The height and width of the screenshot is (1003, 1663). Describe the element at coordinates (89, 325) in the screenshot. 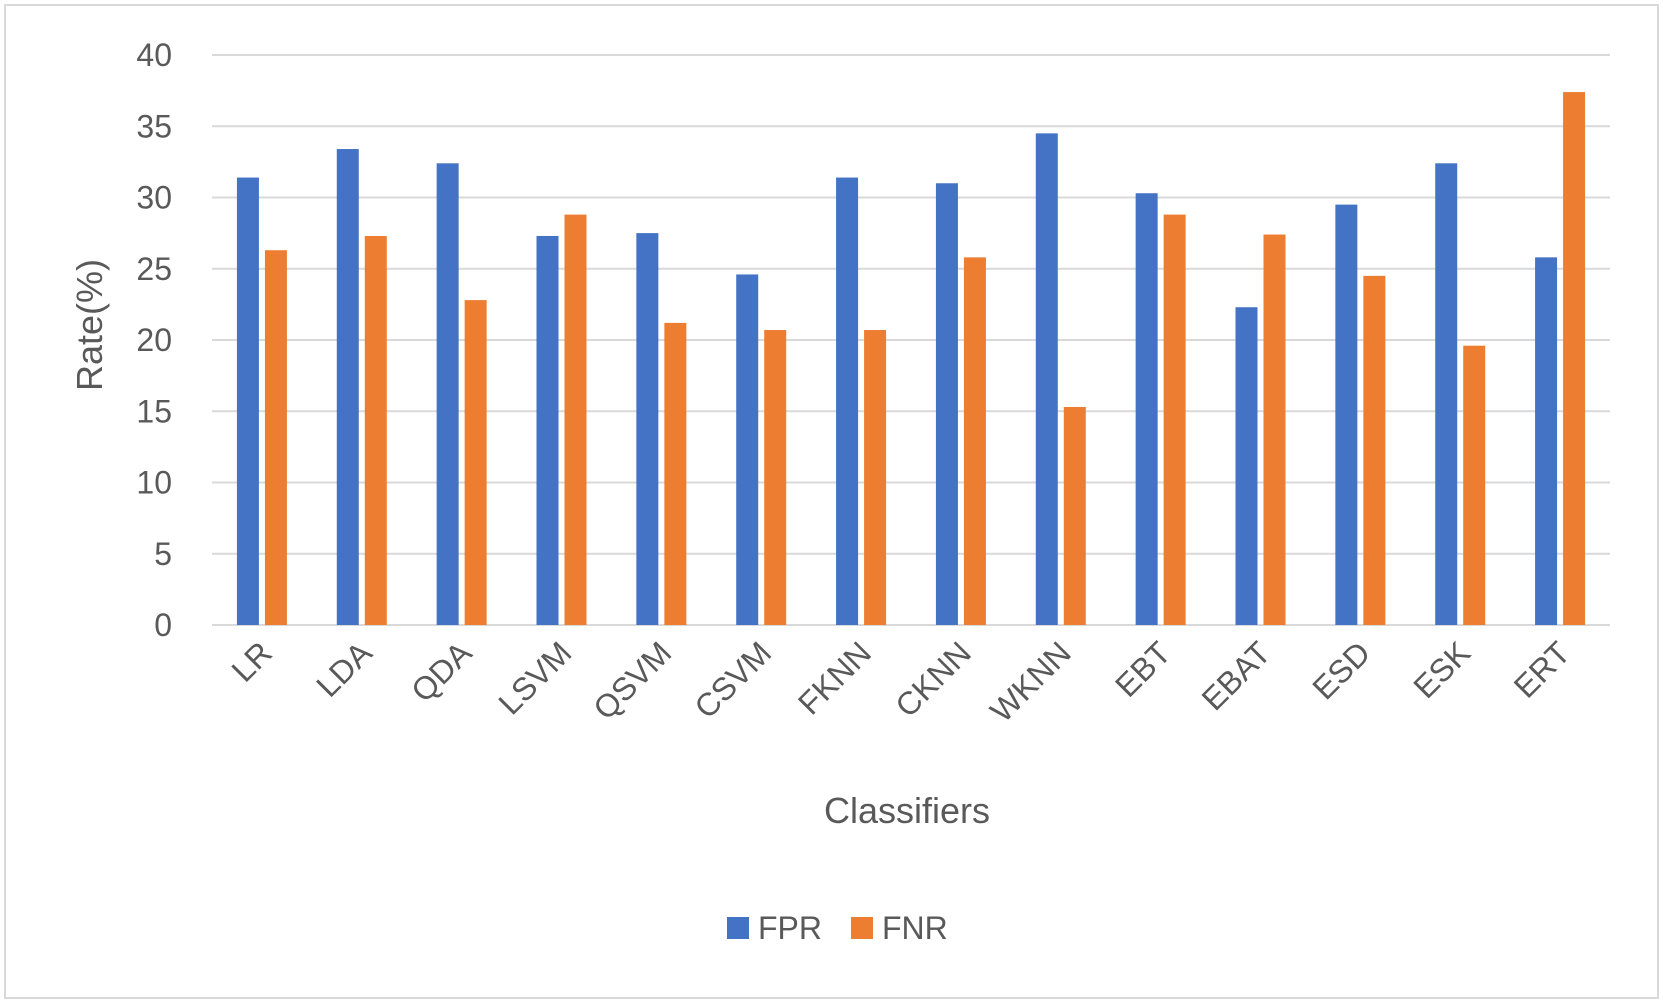

I see `y-axis-title: Rate(%)` at that location.